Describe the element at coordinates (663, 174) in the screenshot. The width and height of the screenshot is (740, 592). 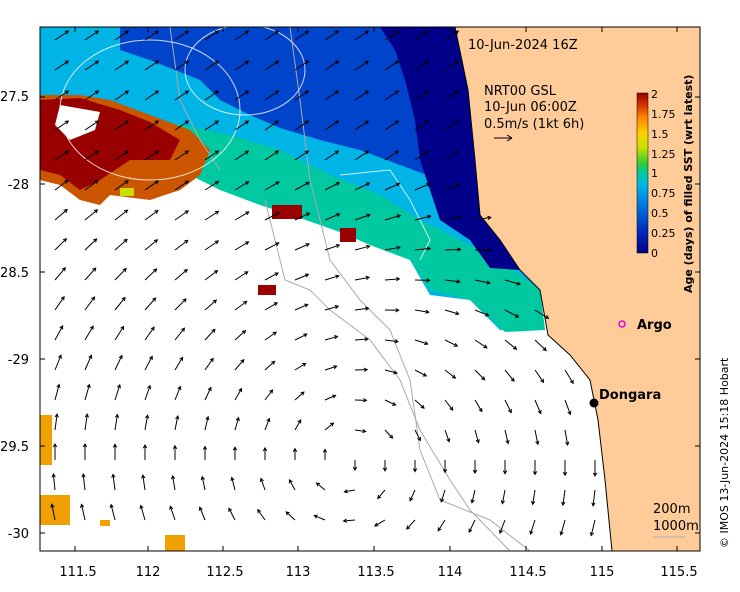
I see `colorbar-ticks: 0 0.25 0.5 0.75 1 1.25 1.5 1.75 2` at that location.